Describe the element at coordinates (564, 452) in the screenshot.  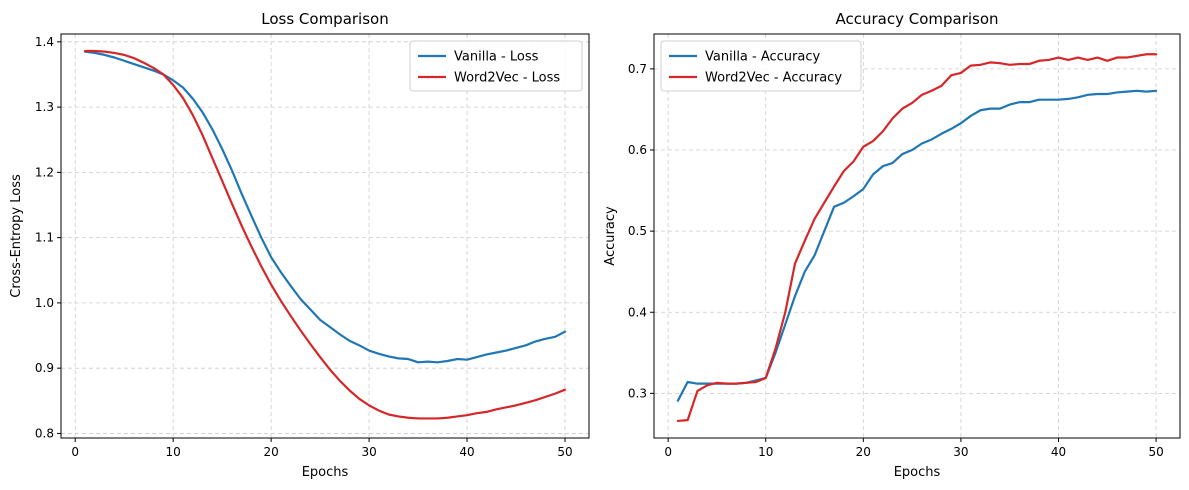
I see `loss-x-tick-label: 50` at that location.